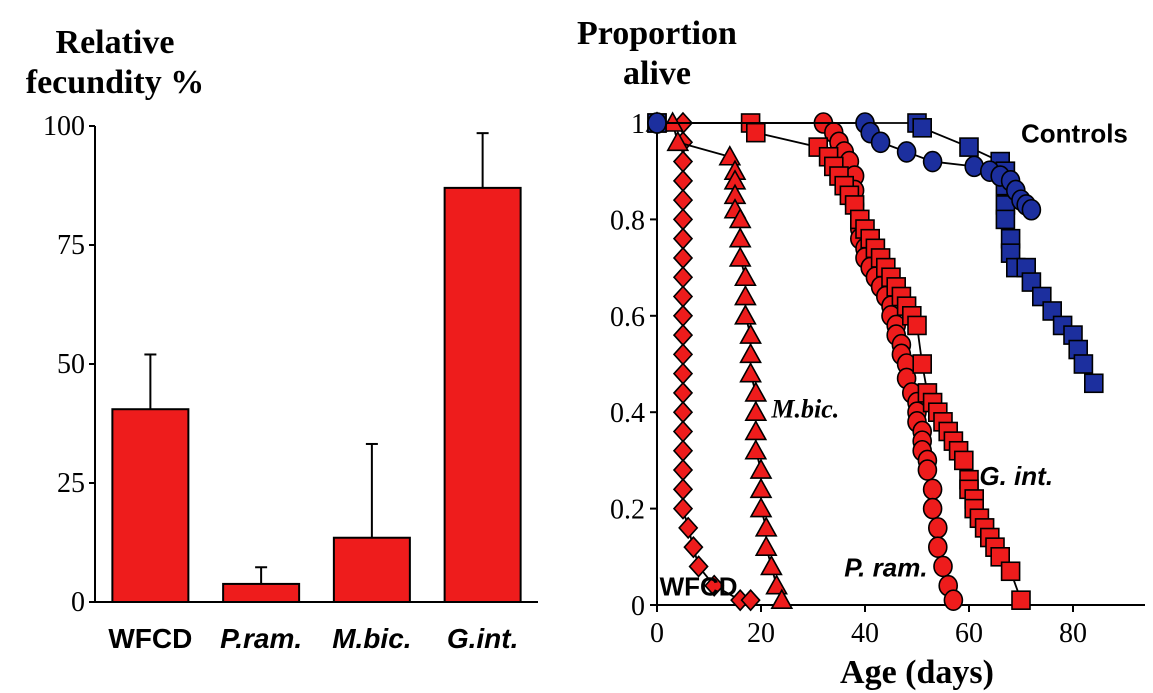 The height and width of the screenshot is (693, 1153). Describe the element at coordinates (627, 220) in the screenshot. I see `line-y-tick-label: 0.8` at that location.